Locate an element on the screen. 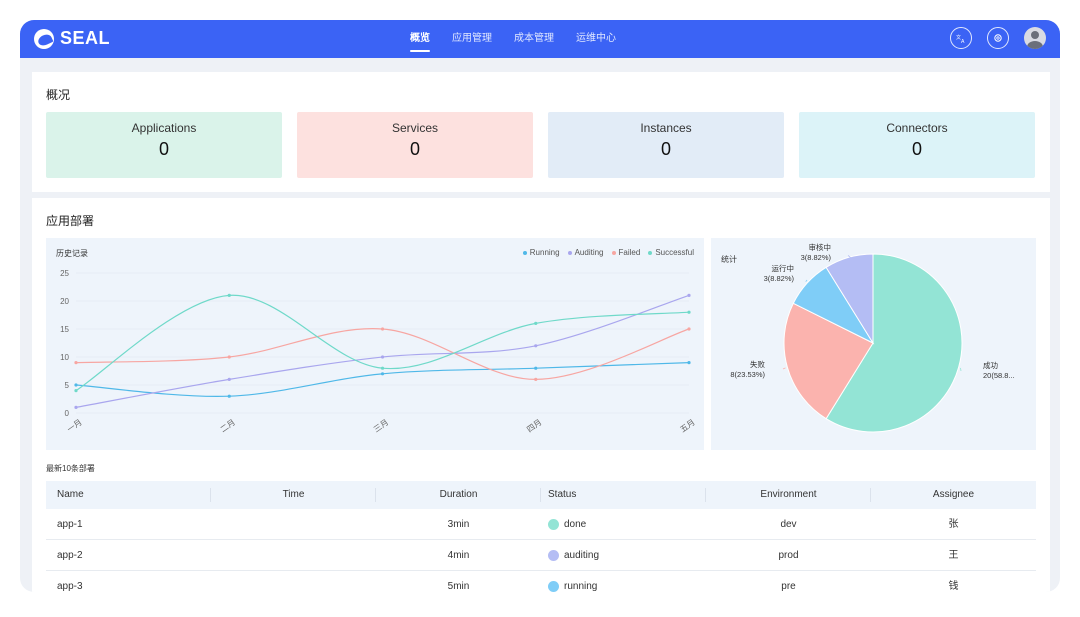  services-value: 0 is located at coordinates (414, 149).